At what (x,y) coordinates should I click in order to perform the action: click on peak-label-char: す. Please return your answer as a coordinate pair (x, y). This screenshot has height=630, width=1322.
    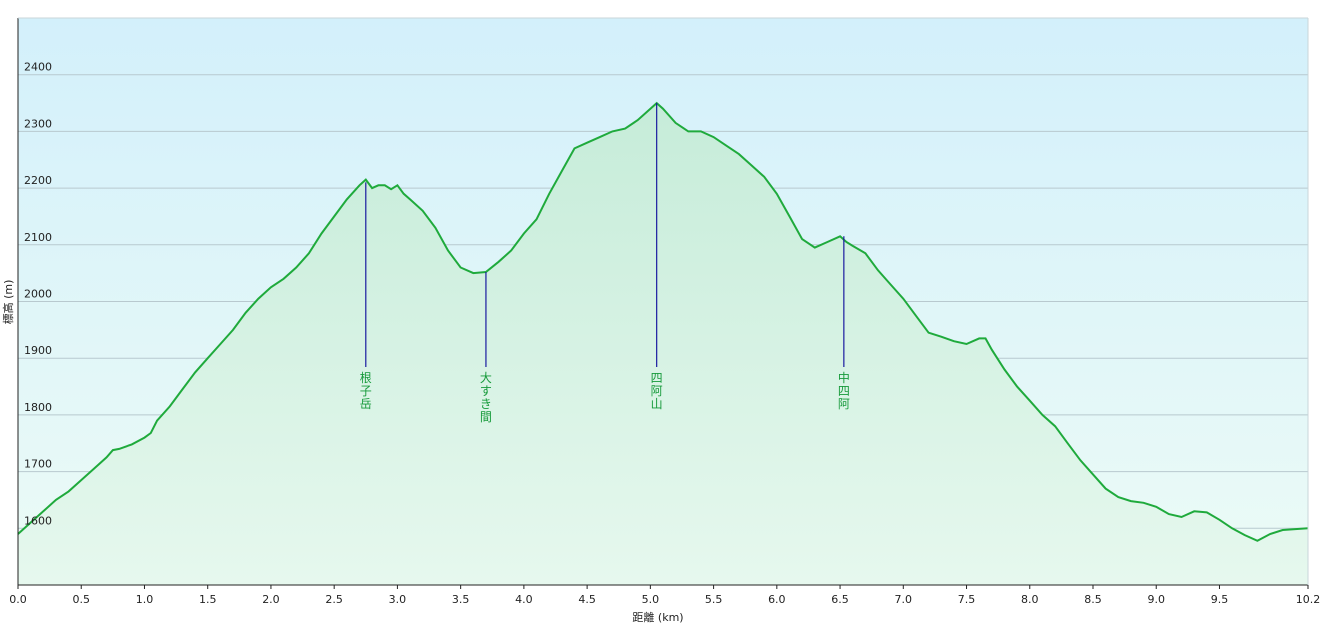
    Looking at the image, I should click on (486, 391).